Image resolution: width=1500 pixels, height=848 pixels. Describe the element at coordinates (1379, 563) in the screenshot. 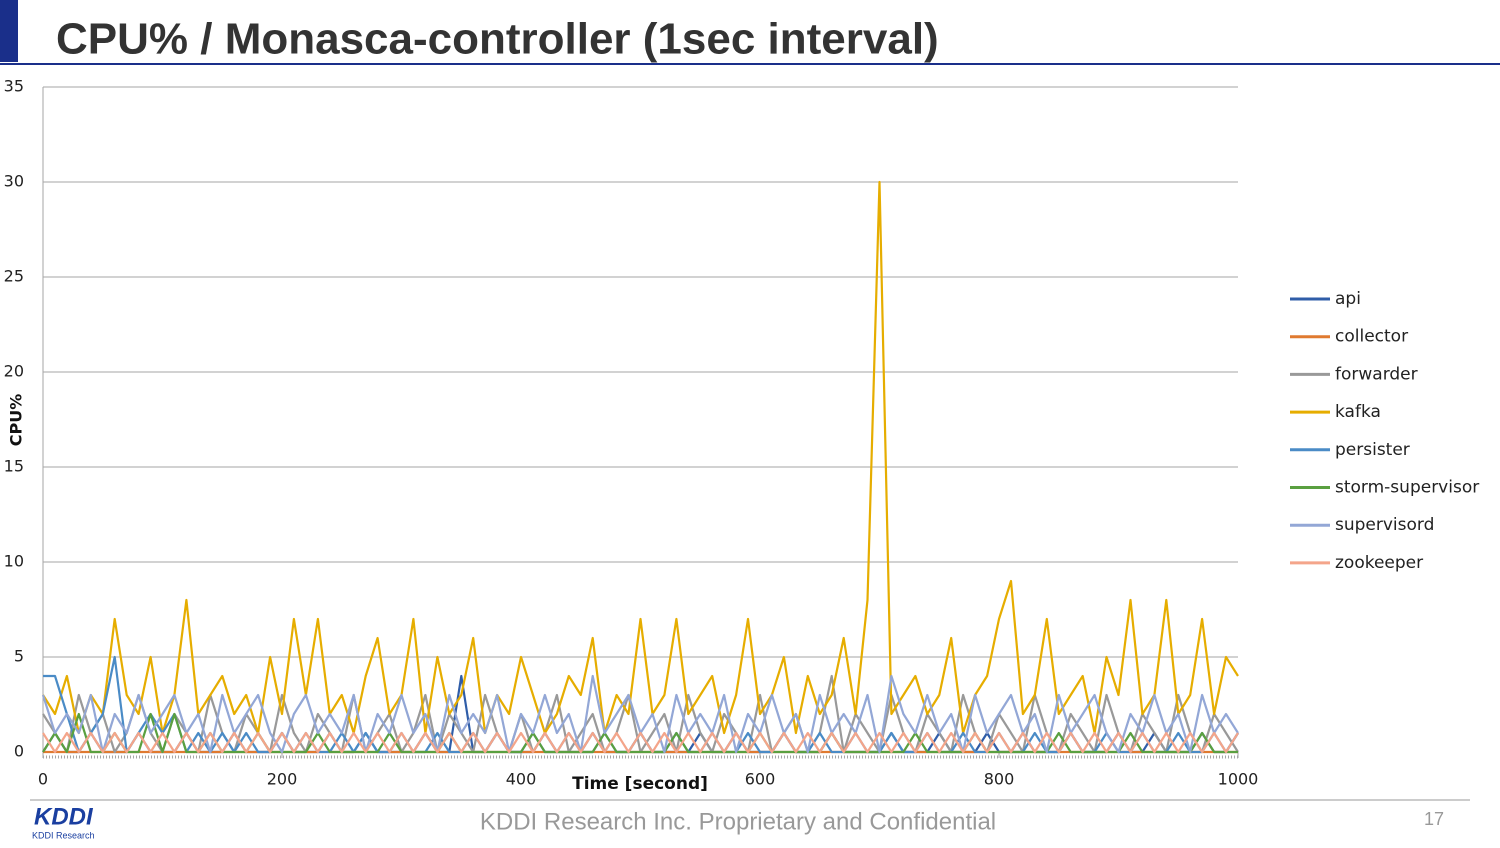

I see `legend-label: zookeeper` at that location.